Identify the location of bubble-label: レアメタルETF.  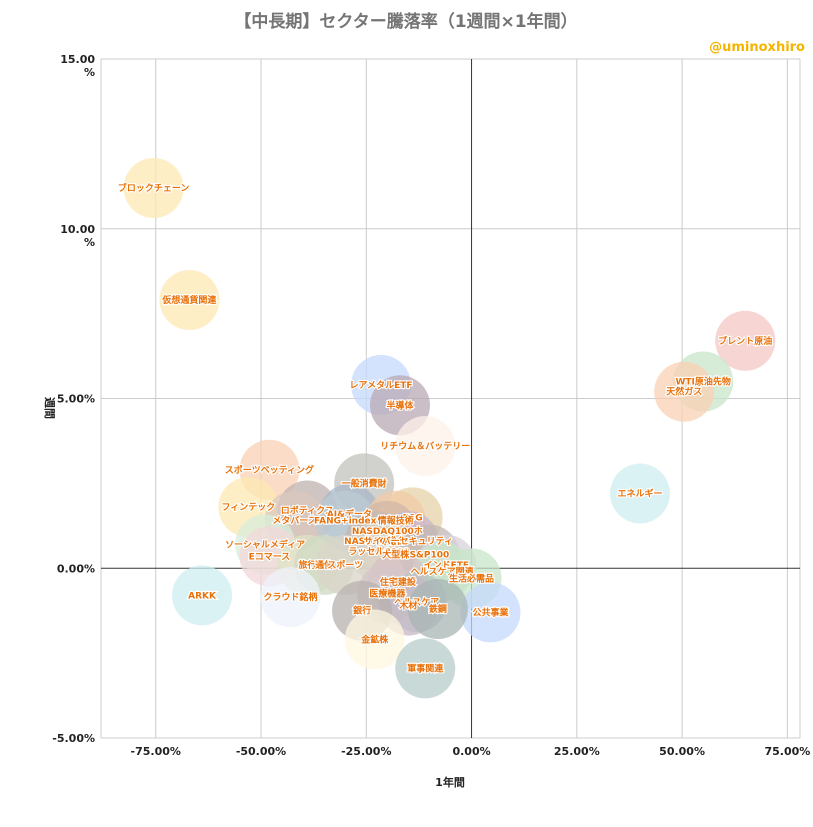
(381, 385).